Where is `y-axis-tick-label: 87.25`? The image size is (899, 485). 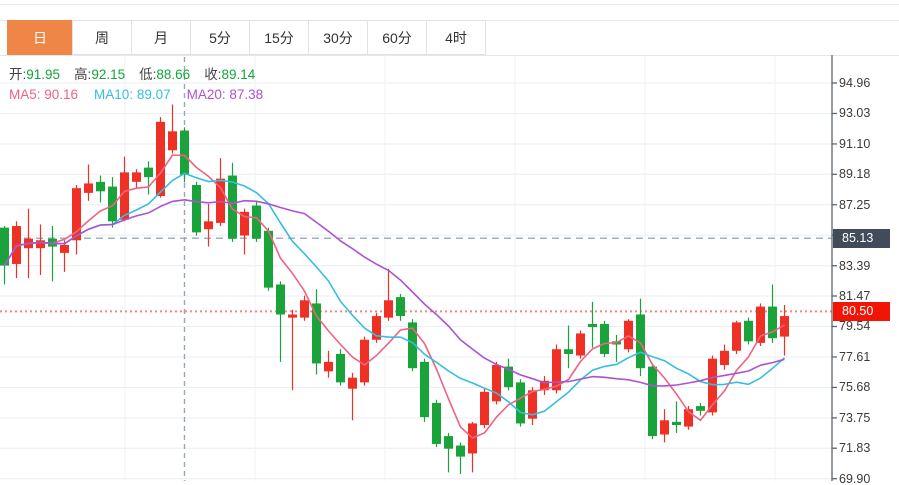 y-axis-tick-label: 87.25 is located at coordinates (855, 204).